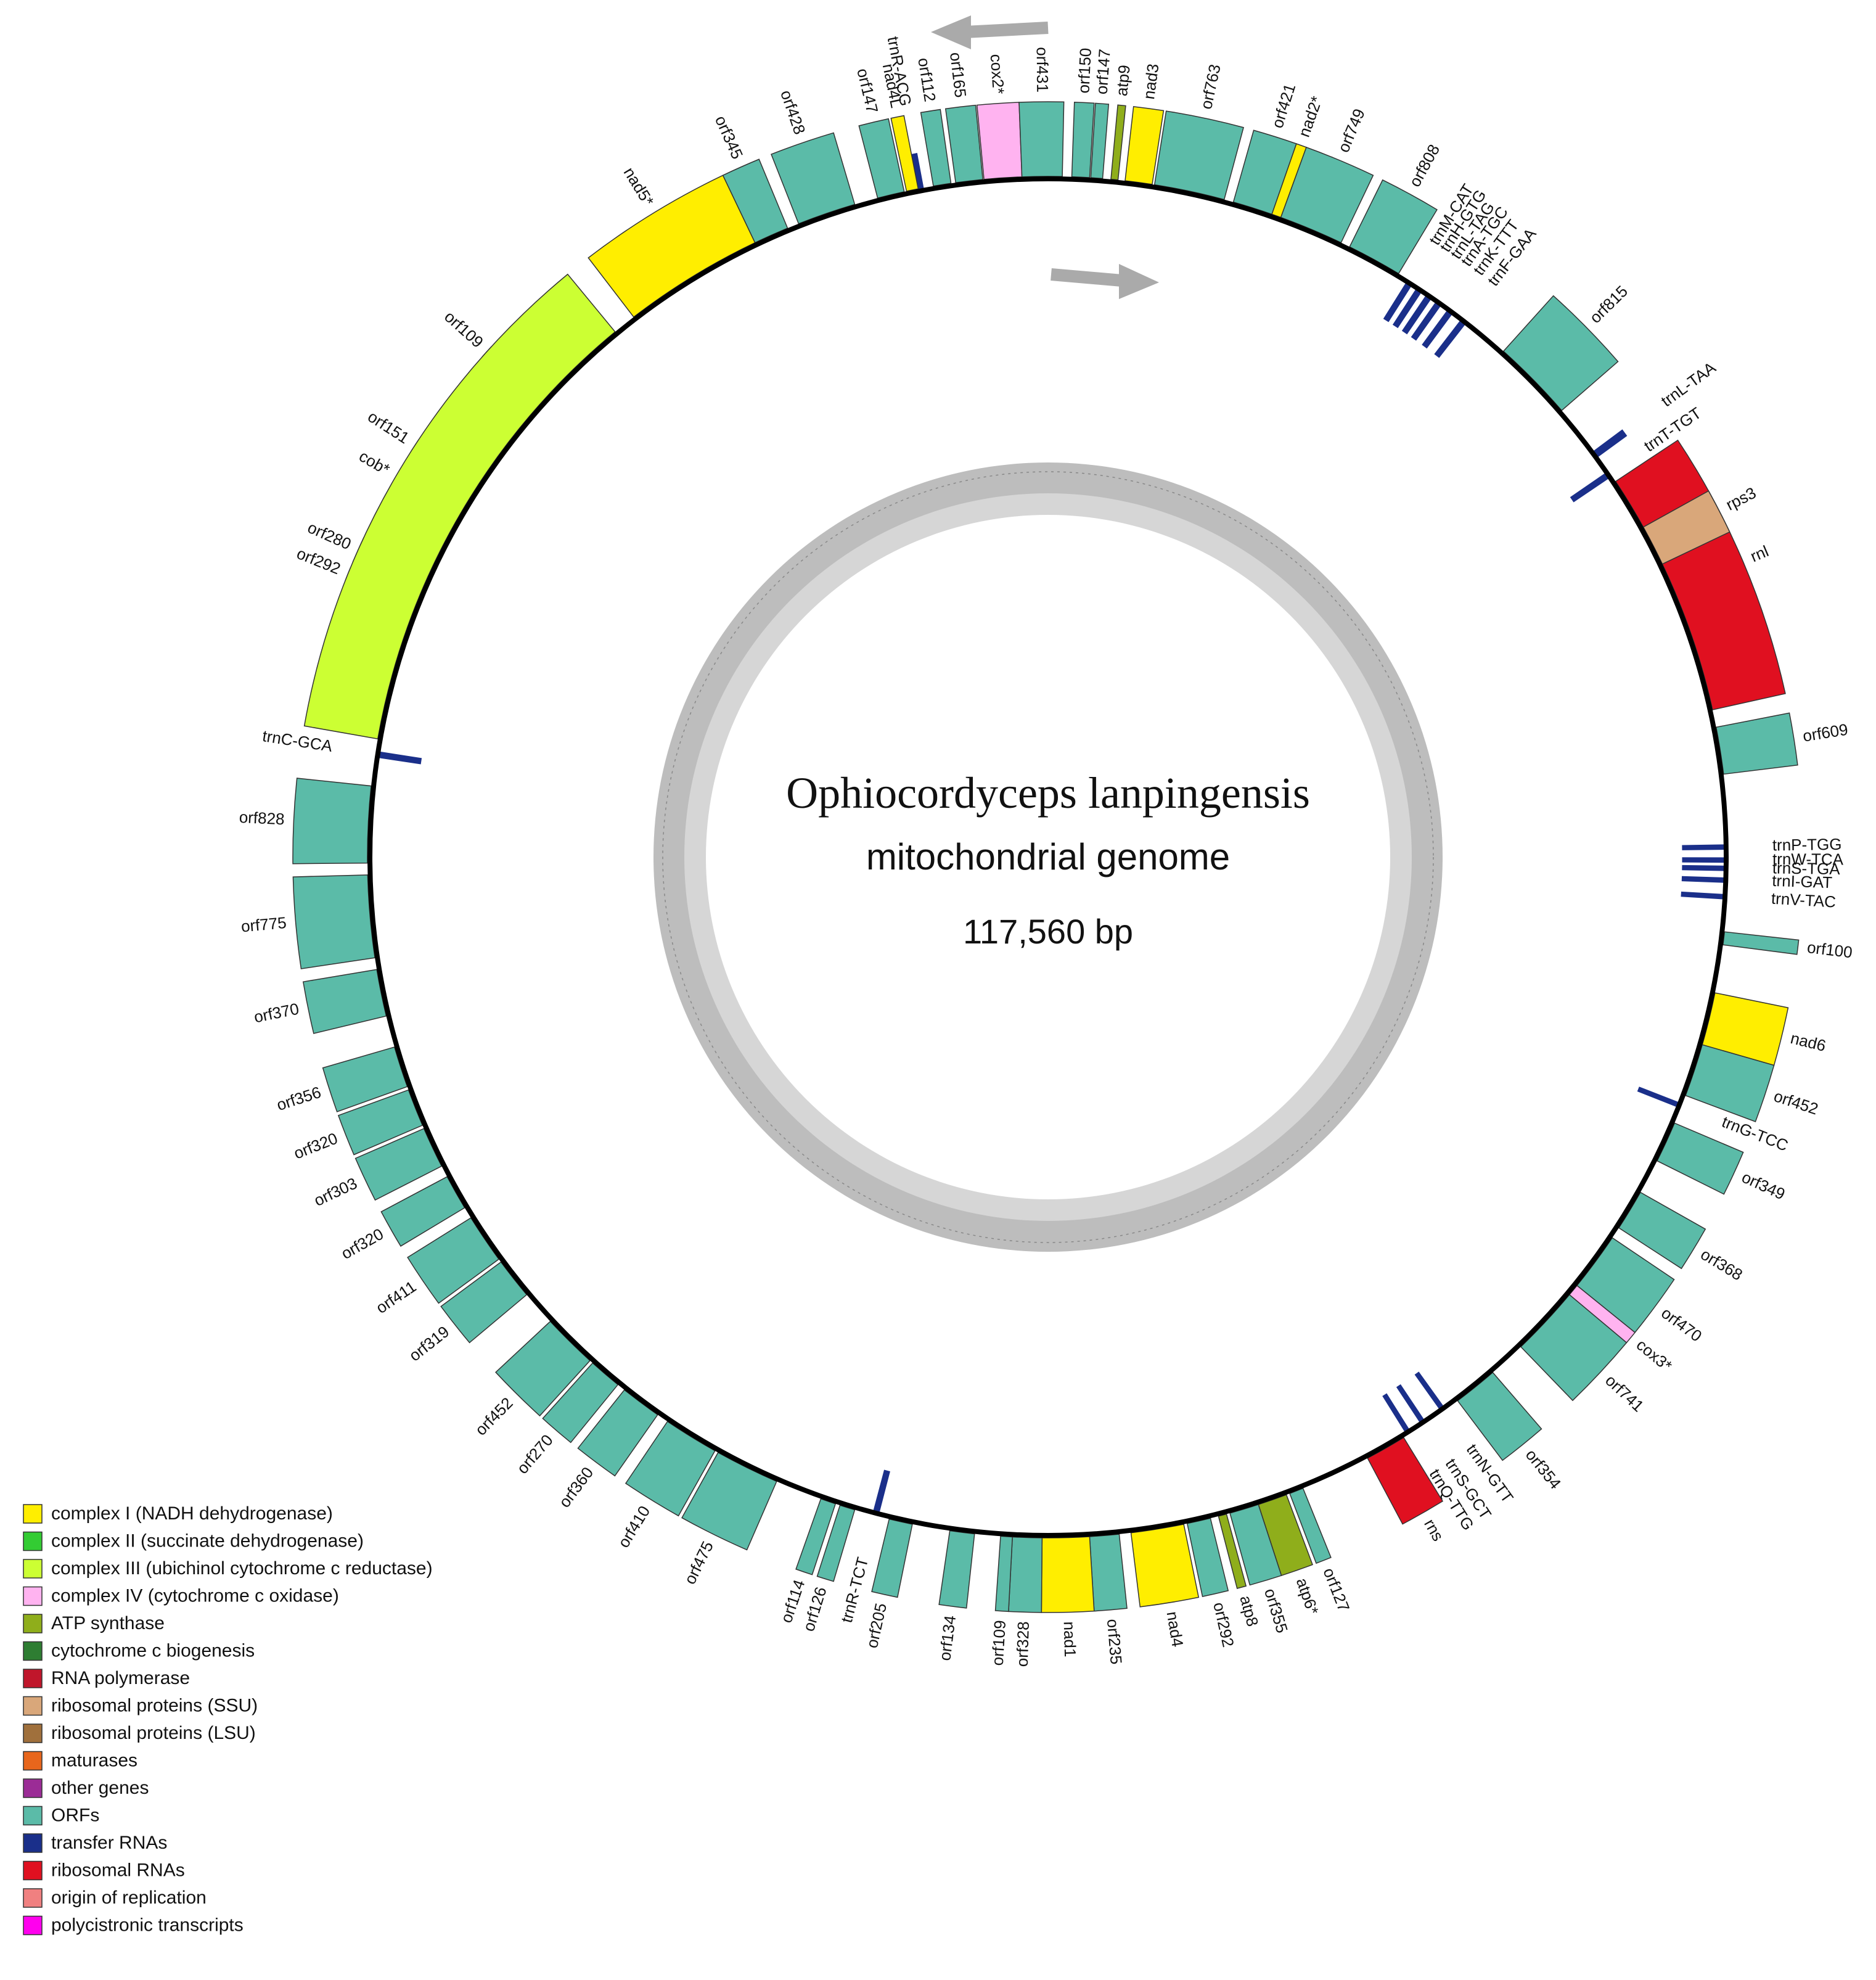 This screenshot has height=1980, width=1876. Describe the element at coordinates (1625, 1393) in the screenshot. I see `gene-label: orf741` at that location.